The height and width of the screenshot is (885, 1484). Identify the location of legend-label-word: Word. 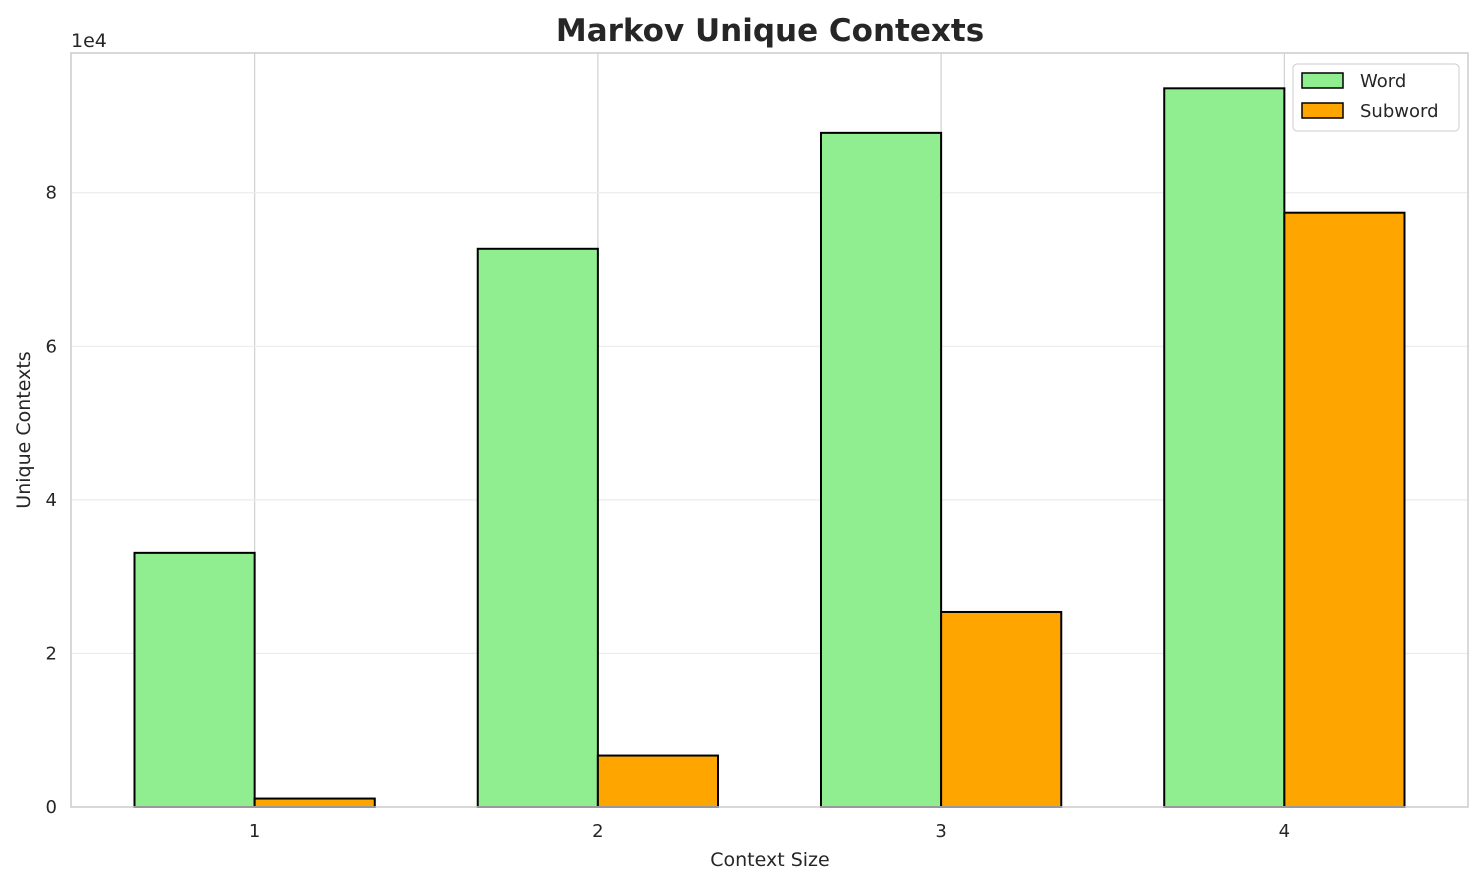
(1383, 81).